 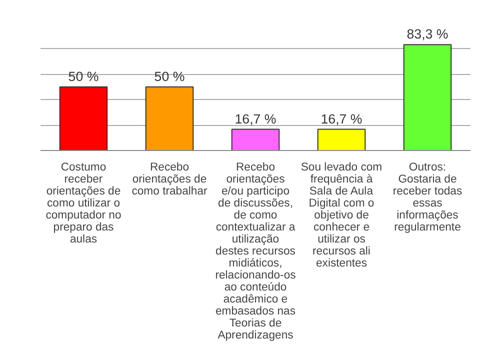 What do you see at coordinates (84, 204) in the screenshot?
I see `x-tick-label: Costumo receber orientações de como utilizar o computador no preparo das aulas` at bounding box center [84, 204].